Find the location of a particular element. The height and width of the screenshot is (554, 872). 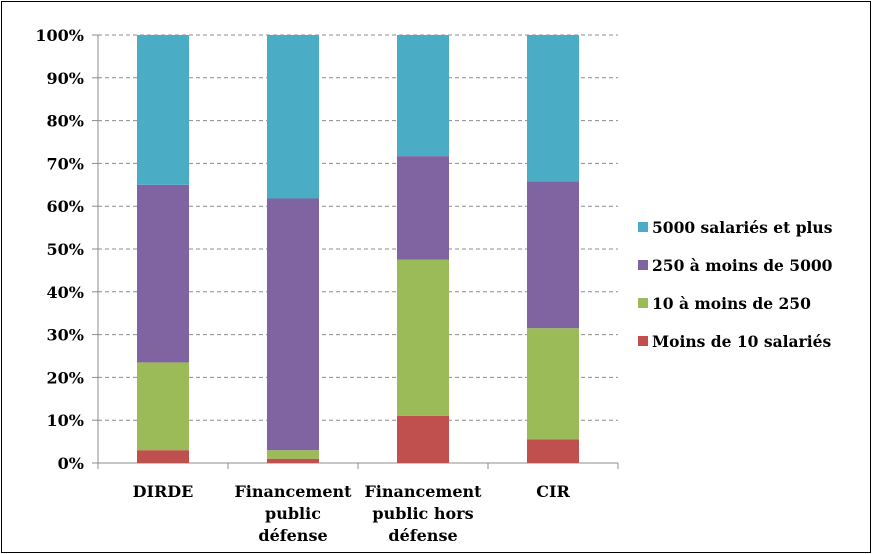

legend-label: 10 à moins de 250 is located at coordinates (731, 303).